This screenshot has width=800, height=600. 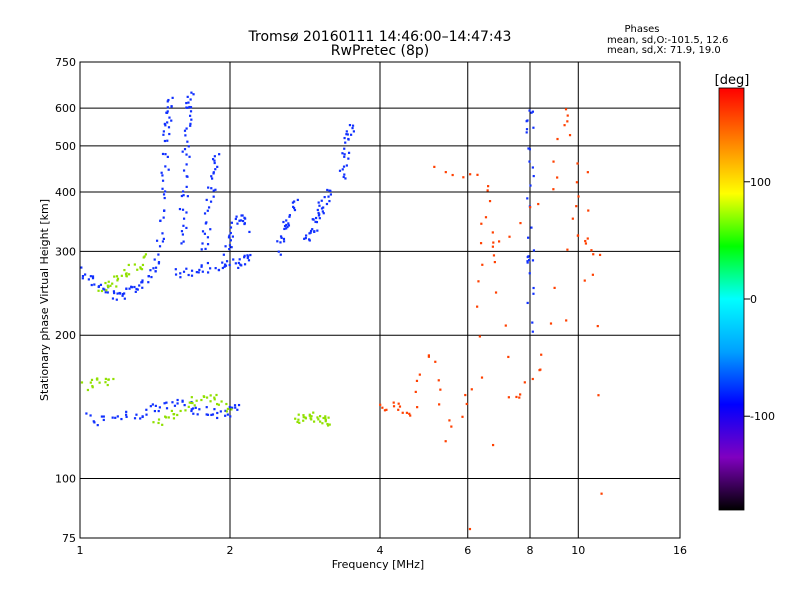 What do you see at coordinates (382, 550) in the screenshot?
I see `x-axis-ticks: 1 2 4 6 8 10 16` at bounding box center [382, 550].